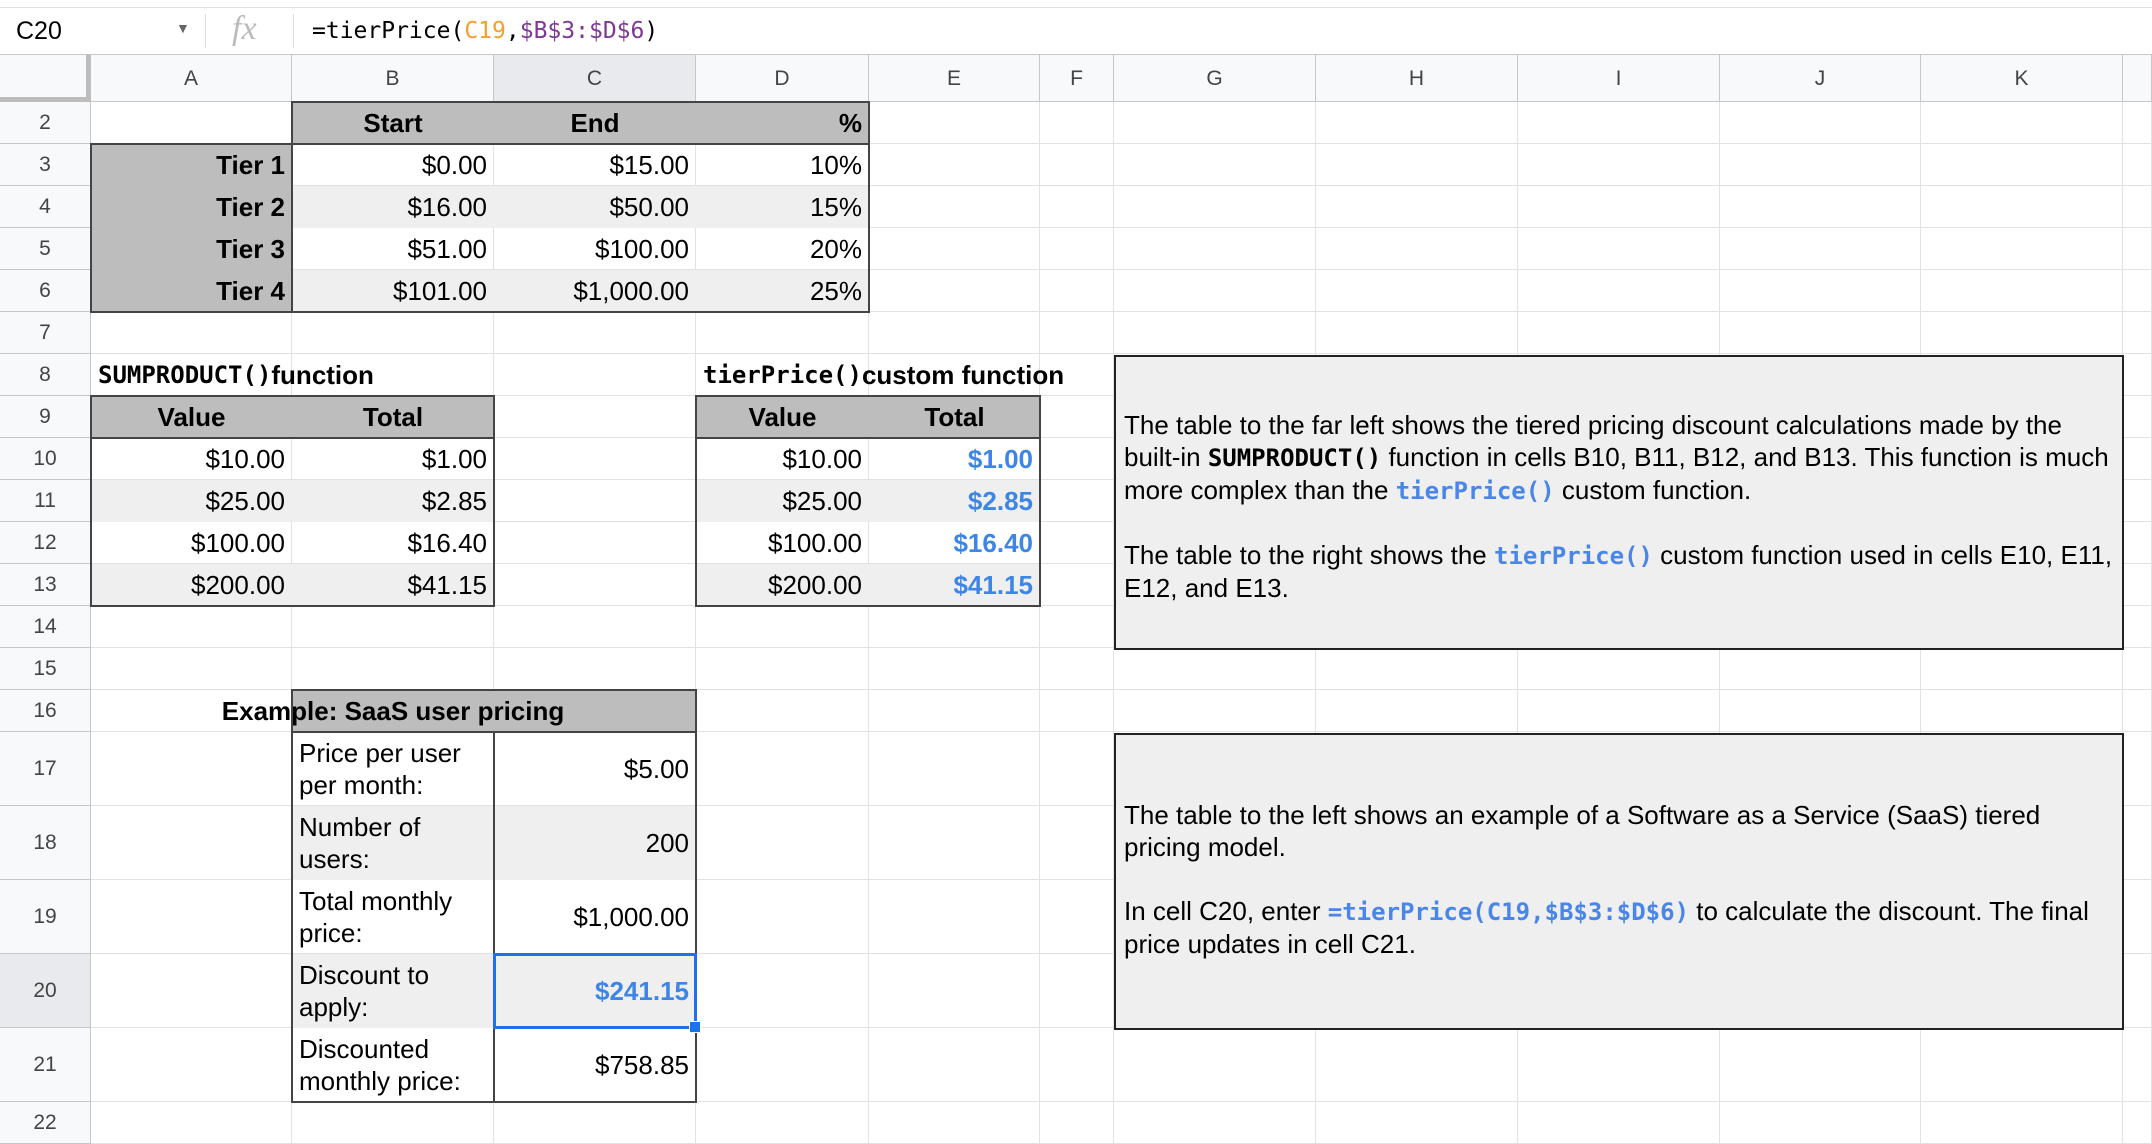 This screenshot has width=2152, height=1144. What do you see at coordinates (238, 585) in the screenshot?
I see `cell-a13: $200.00` at bounding box center [238, 585].